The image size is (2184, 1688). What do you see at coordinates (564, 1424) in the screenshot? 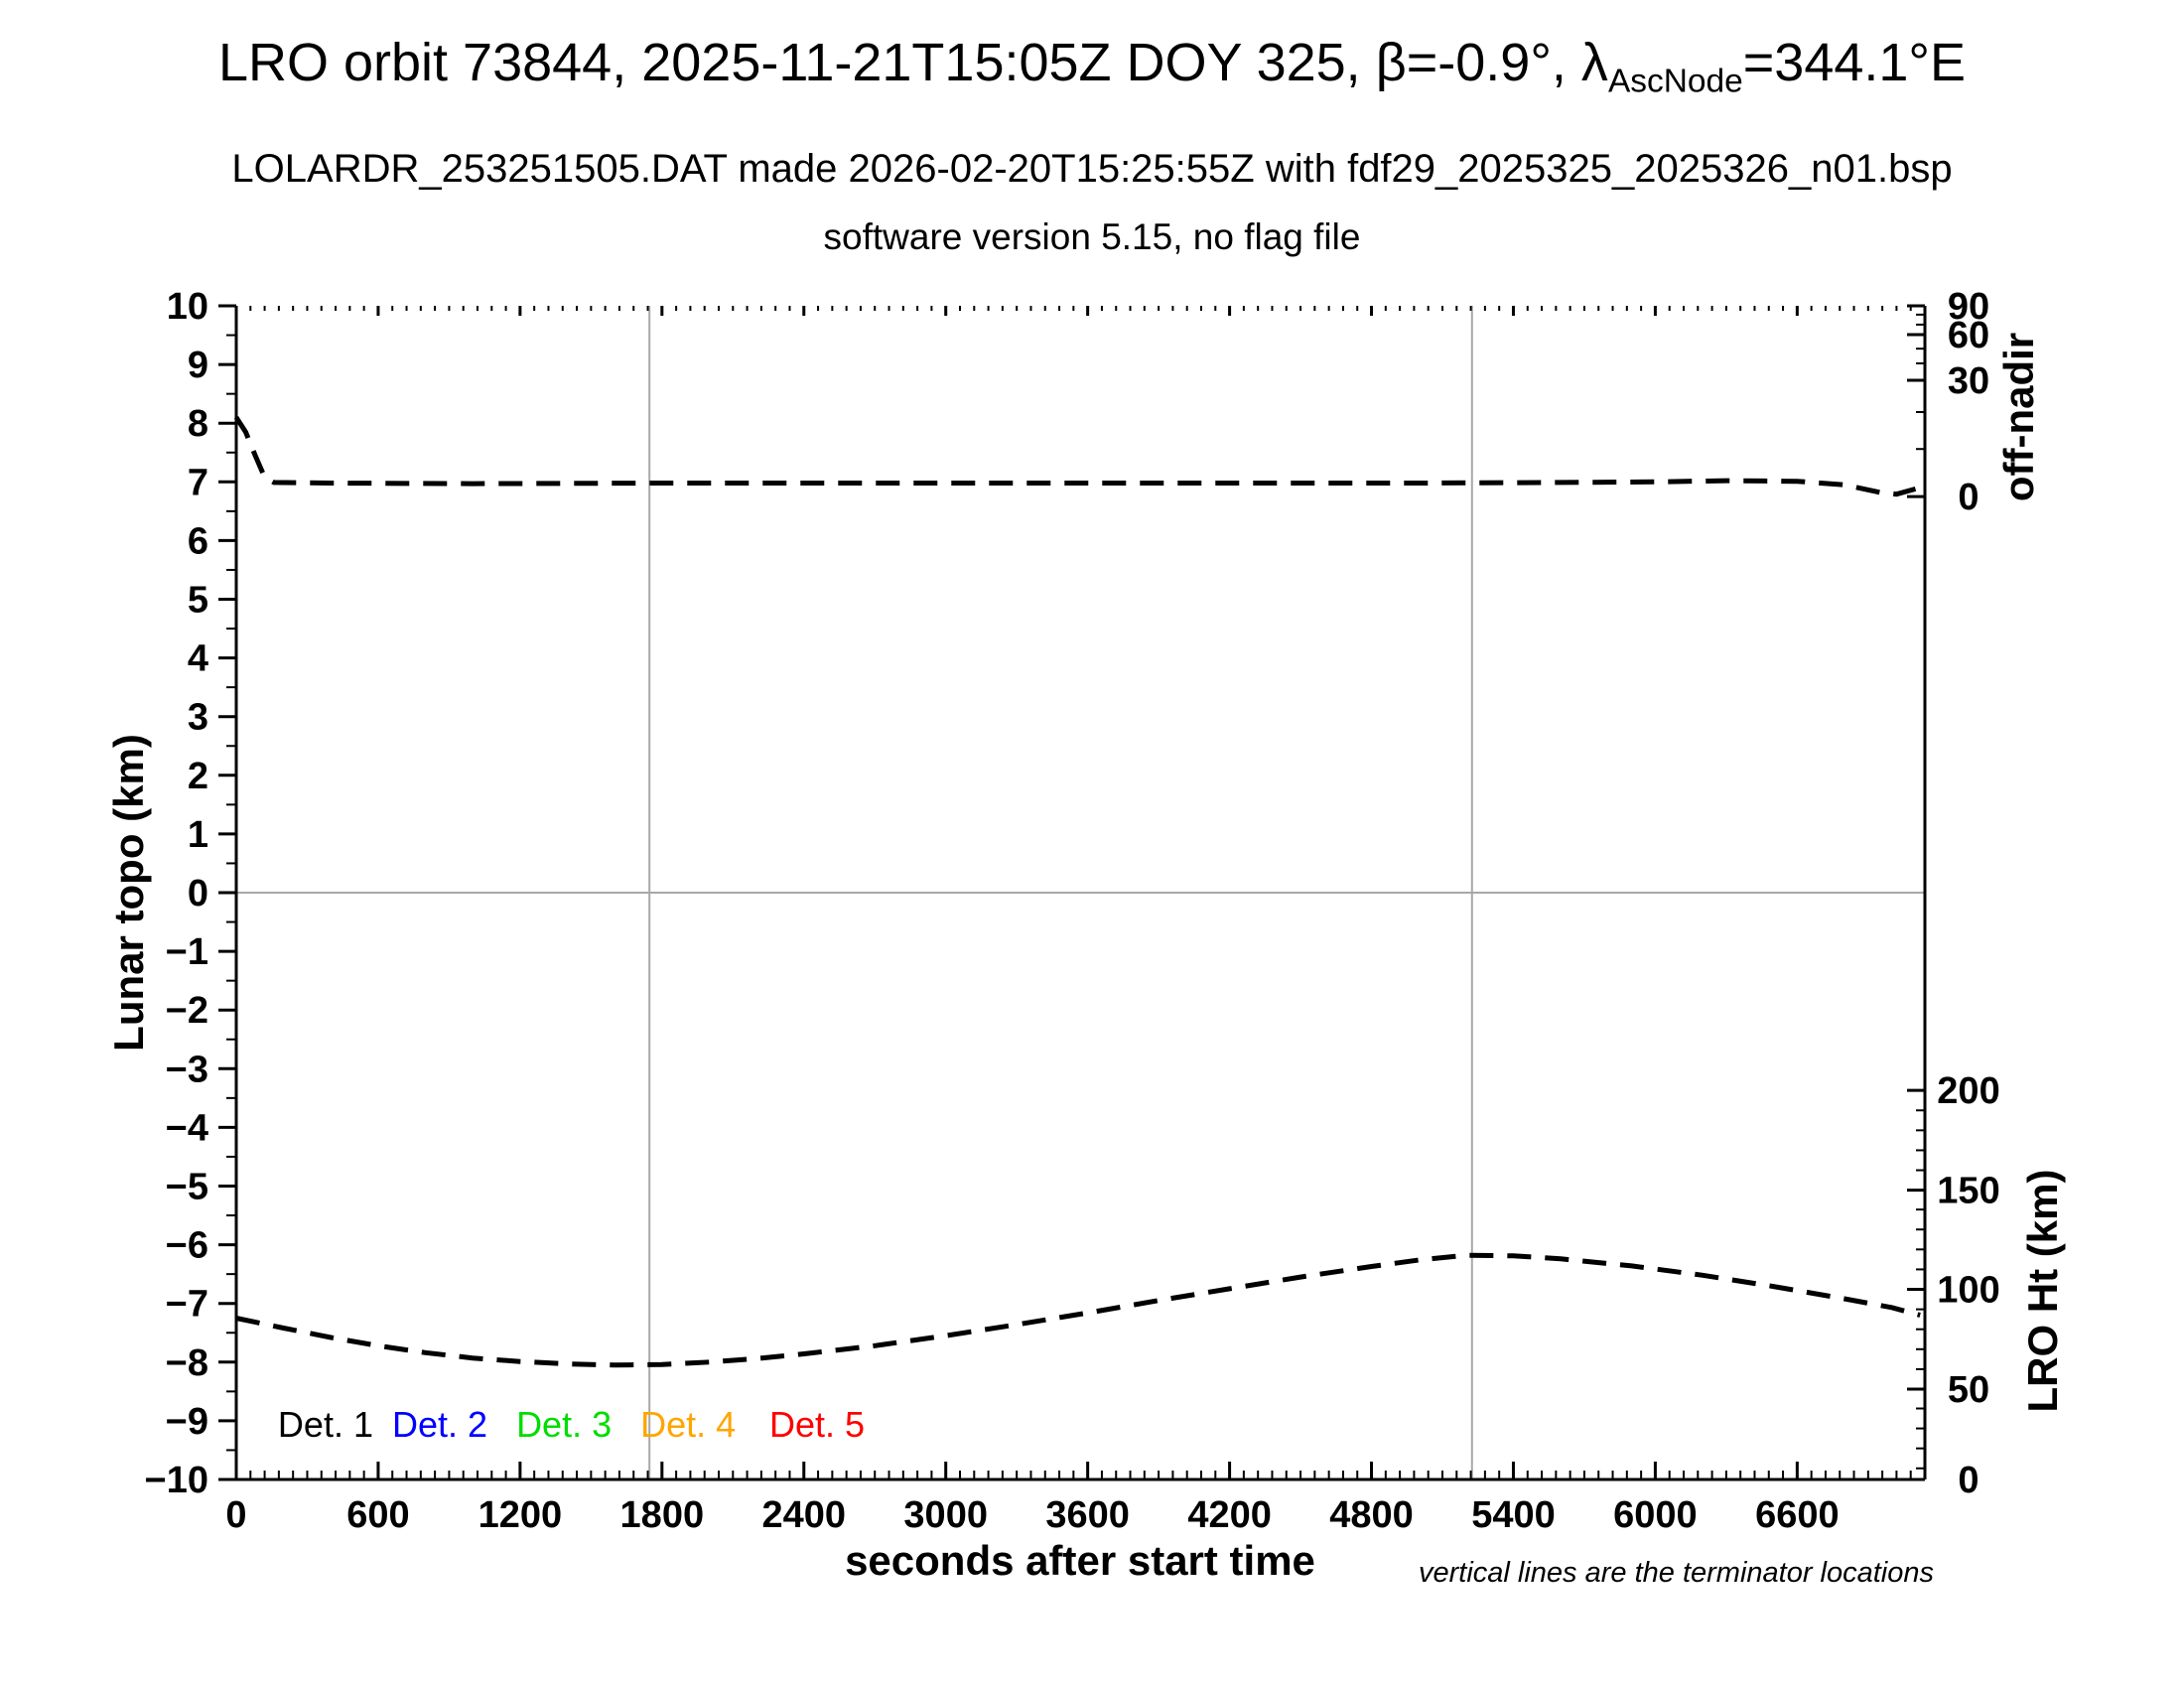
I see `legend-det3: Det. 3` at bounding box center [564, 1424].